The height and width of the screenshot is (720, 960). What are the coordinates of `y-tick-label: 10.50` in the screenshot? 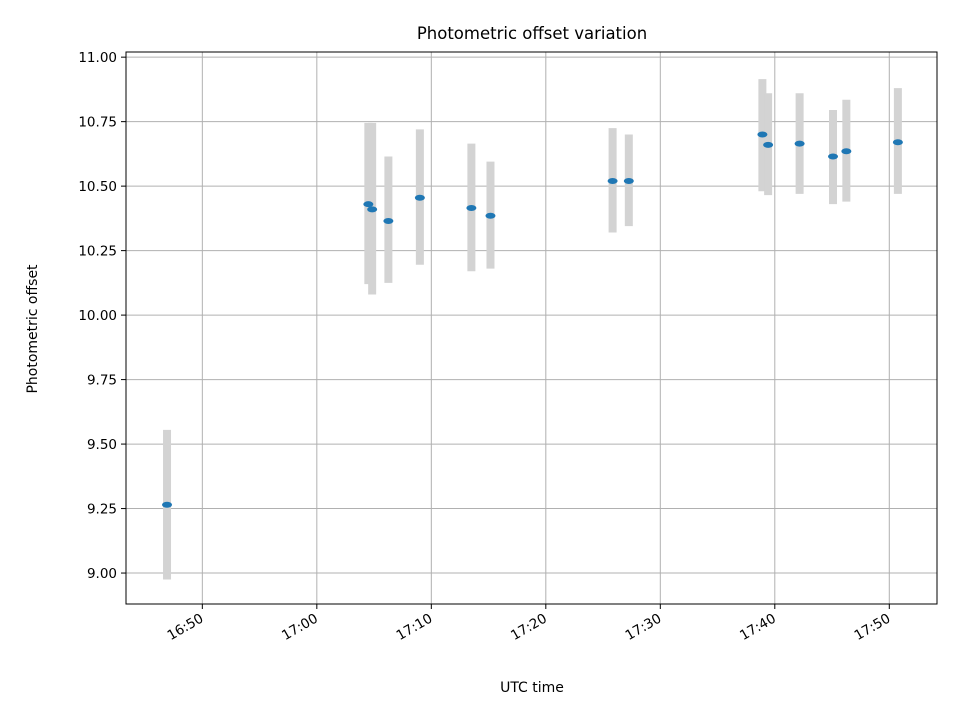 It's located at (97, 187).